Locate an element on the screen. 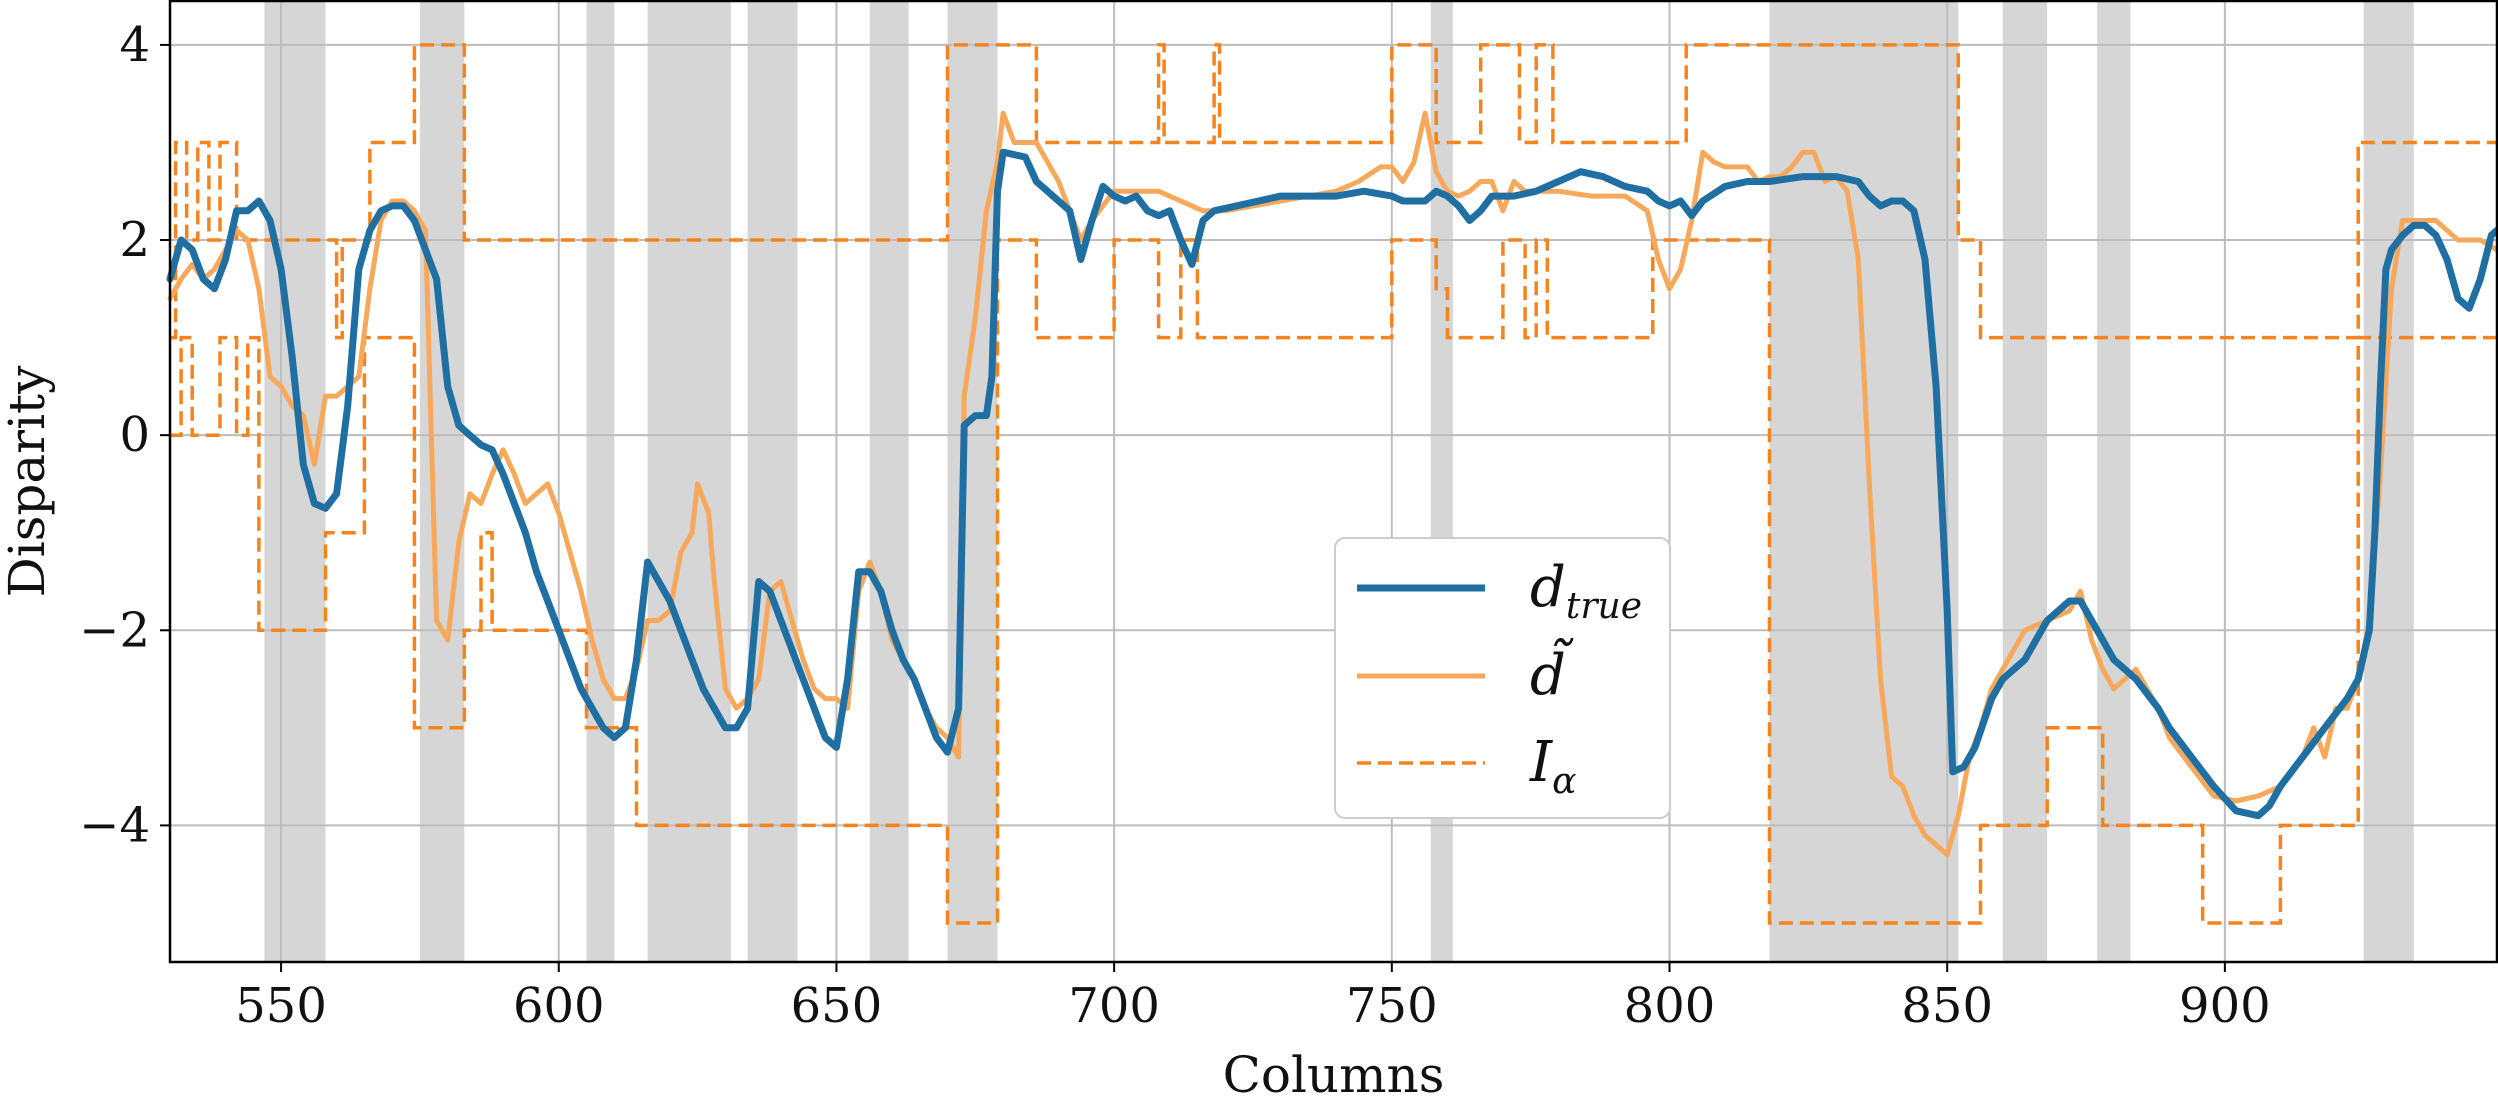 This screenshot has width=2498, height=1100. x-tick-label: 750 is located at coordinates (1392, 1006).